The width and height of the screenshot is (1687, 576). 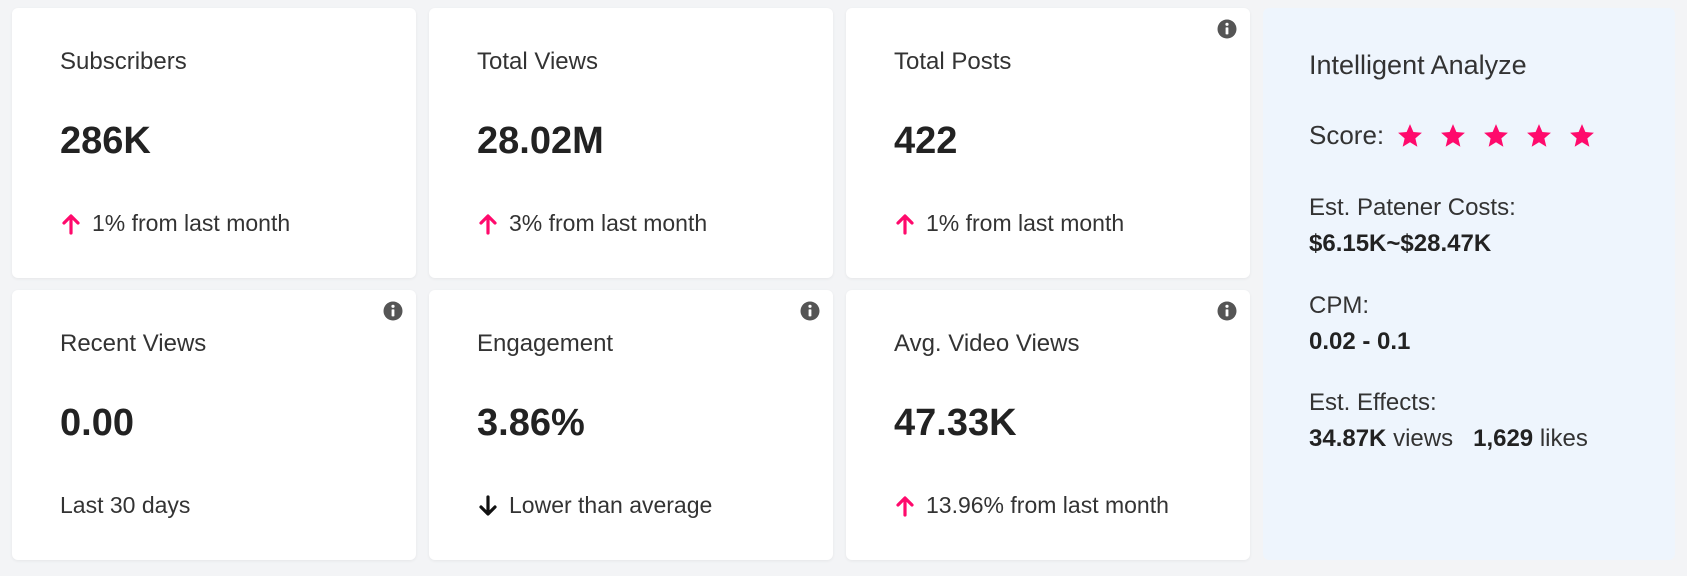 I want to click on card-value: 0.00, so click(x=97, y=423).